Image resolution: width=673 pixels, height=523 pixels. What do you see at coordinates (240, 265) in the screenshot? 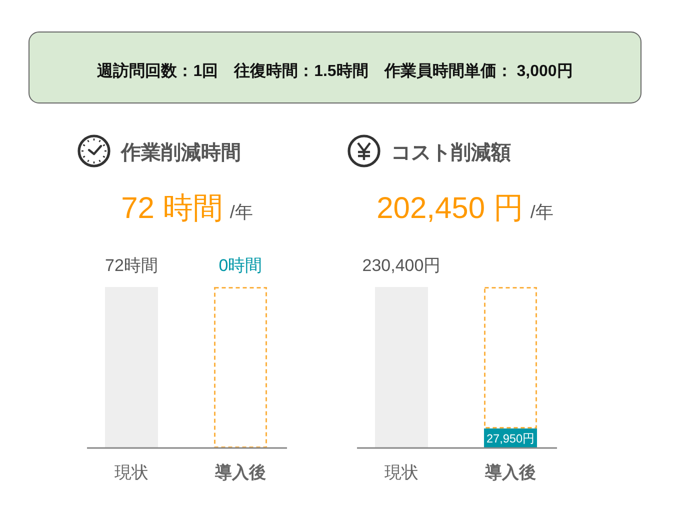
I see `data-label: 0時間` at bounding box center [240, 265].